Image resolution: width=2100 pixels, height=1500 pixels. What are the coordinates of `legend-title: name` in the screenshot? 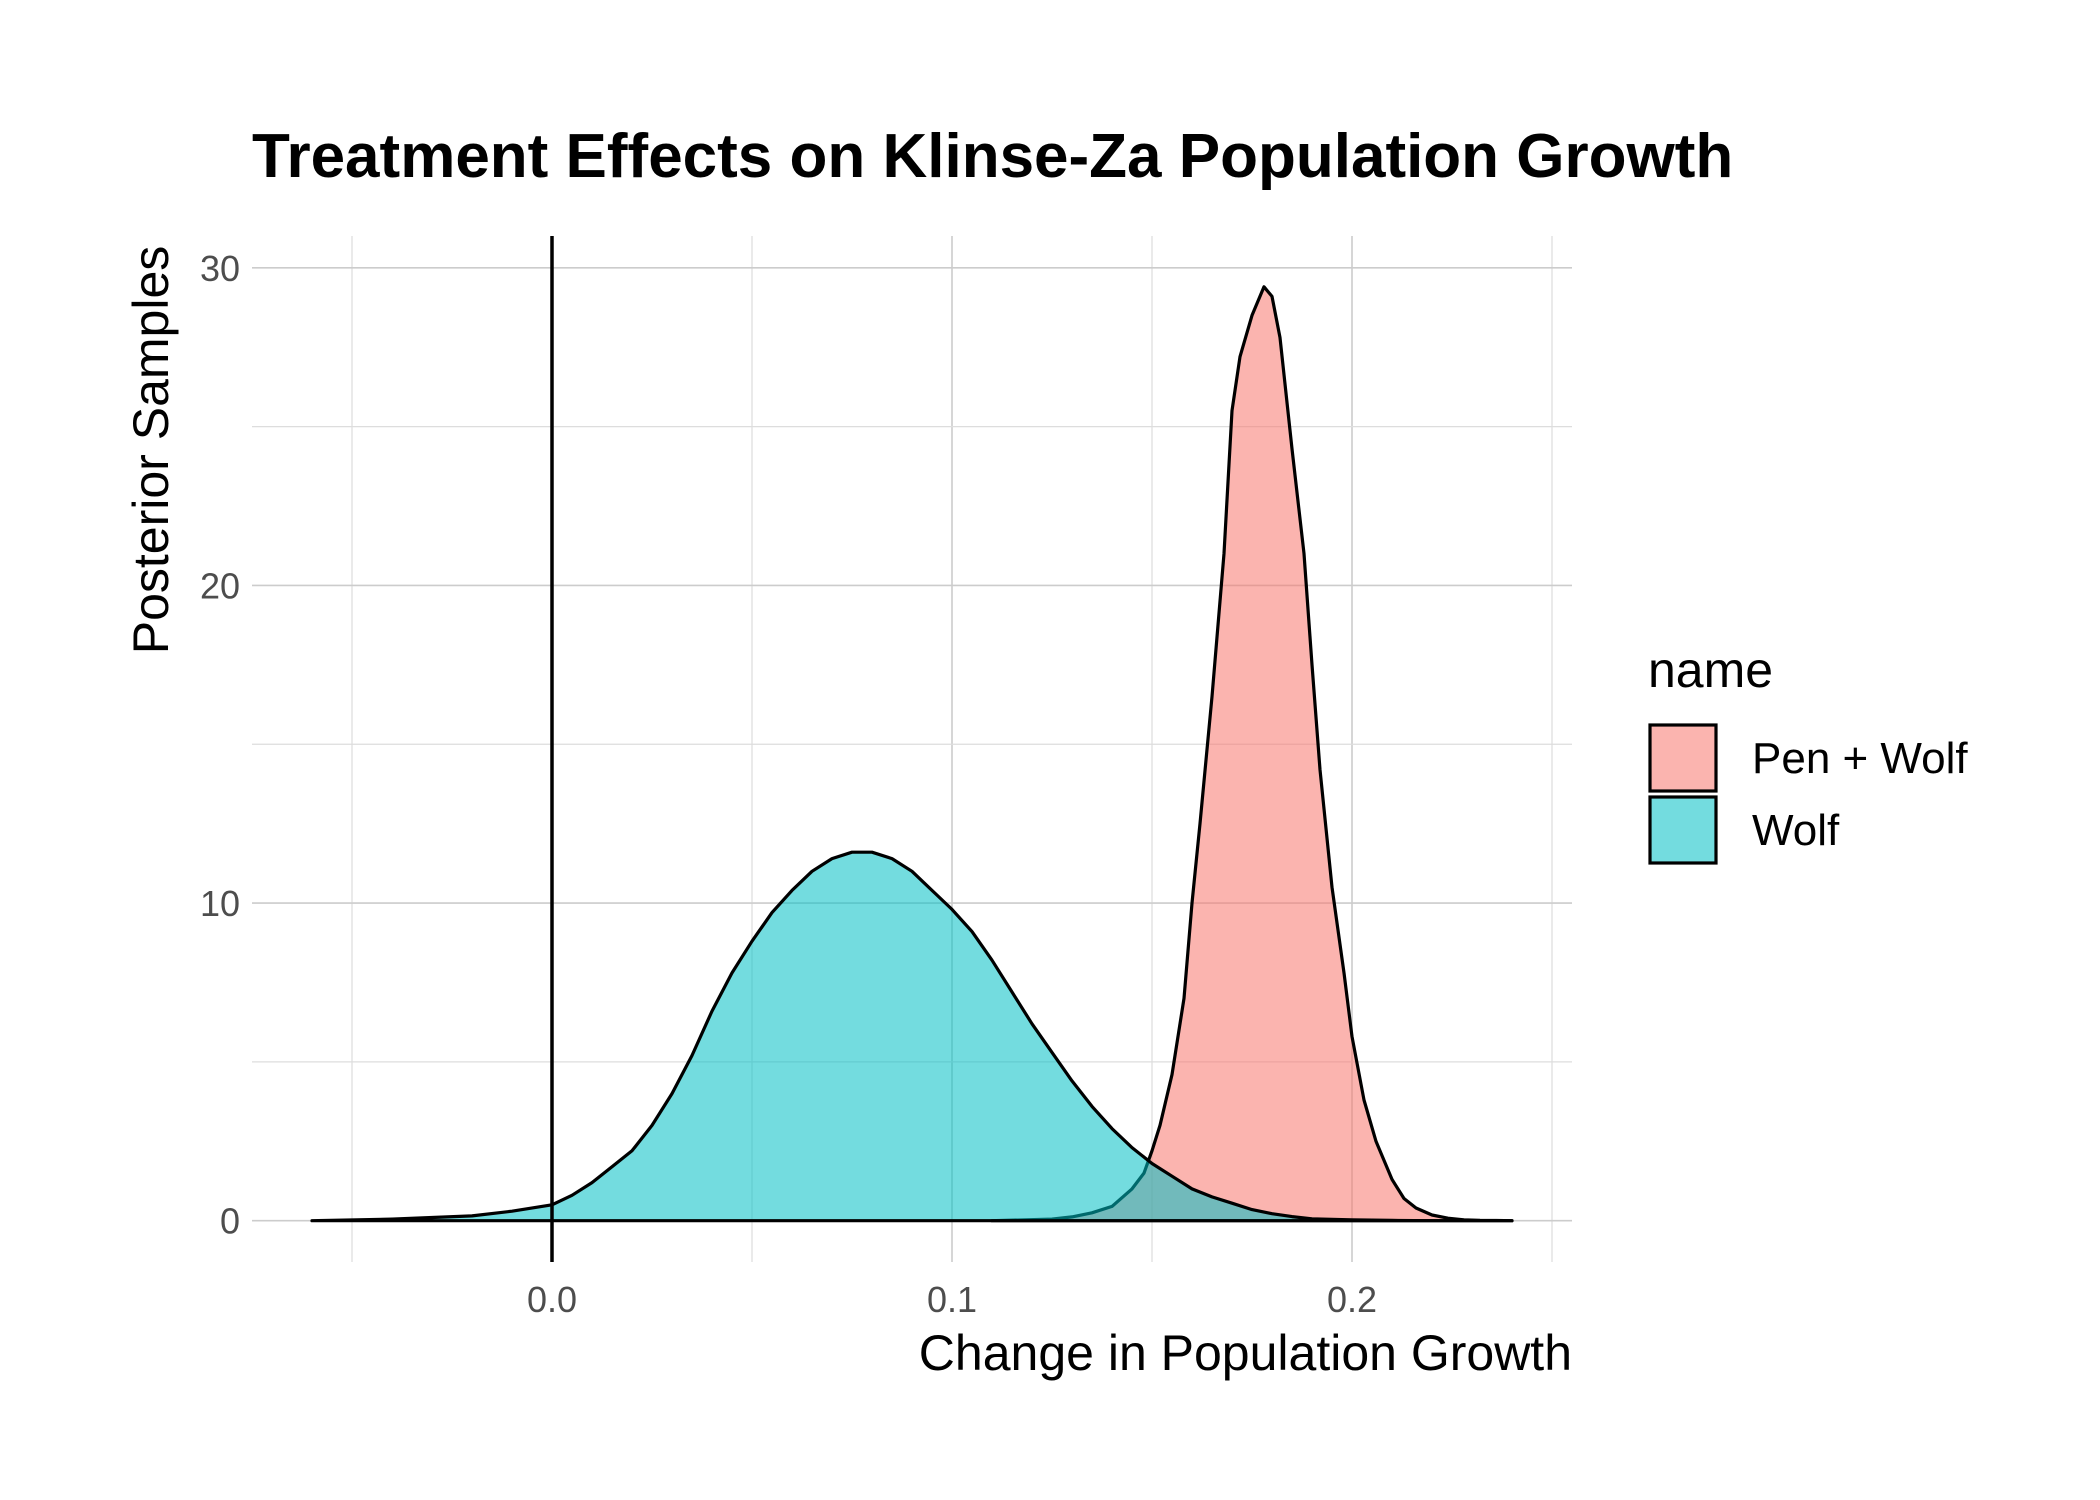 It's located at (1710, 670).